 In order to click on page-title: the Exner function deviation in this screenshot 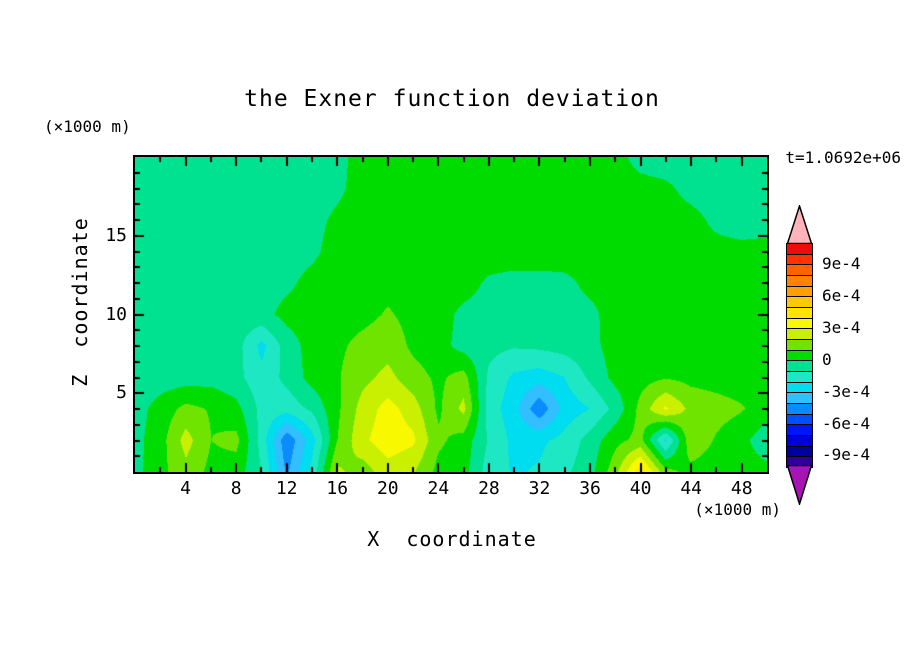, I will do `click(452, 99)`.